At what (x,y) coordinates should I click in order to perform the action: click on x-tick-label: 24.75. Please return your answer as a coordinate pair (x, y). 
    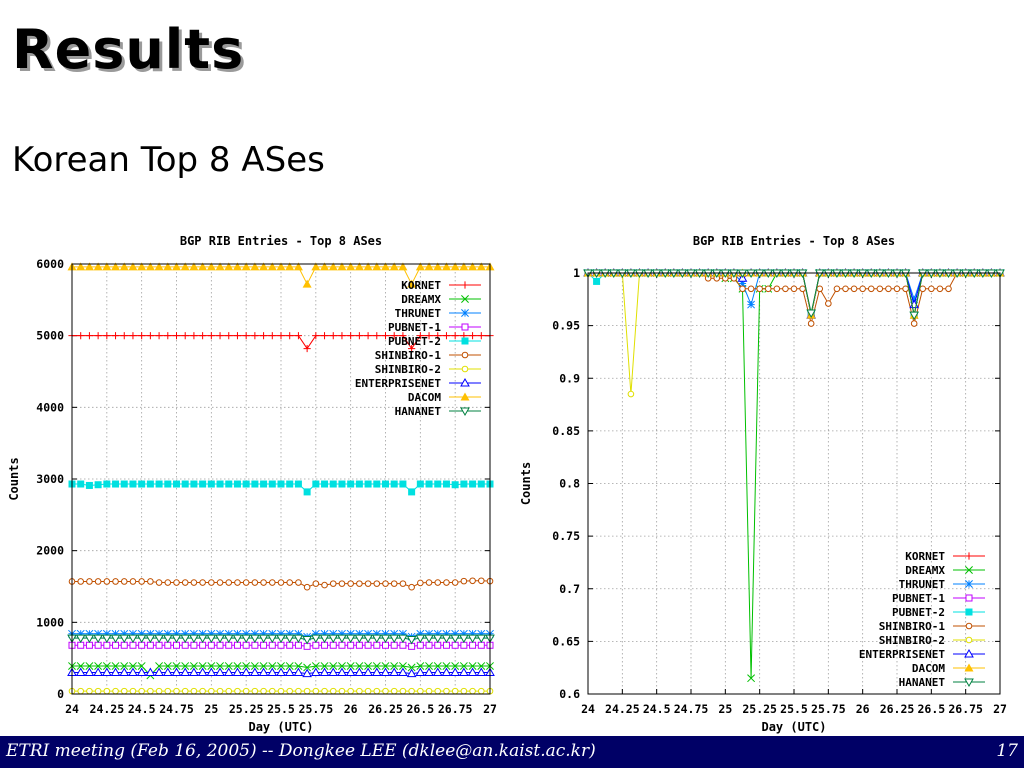
    Looking at the image, I should click on (176, 709).